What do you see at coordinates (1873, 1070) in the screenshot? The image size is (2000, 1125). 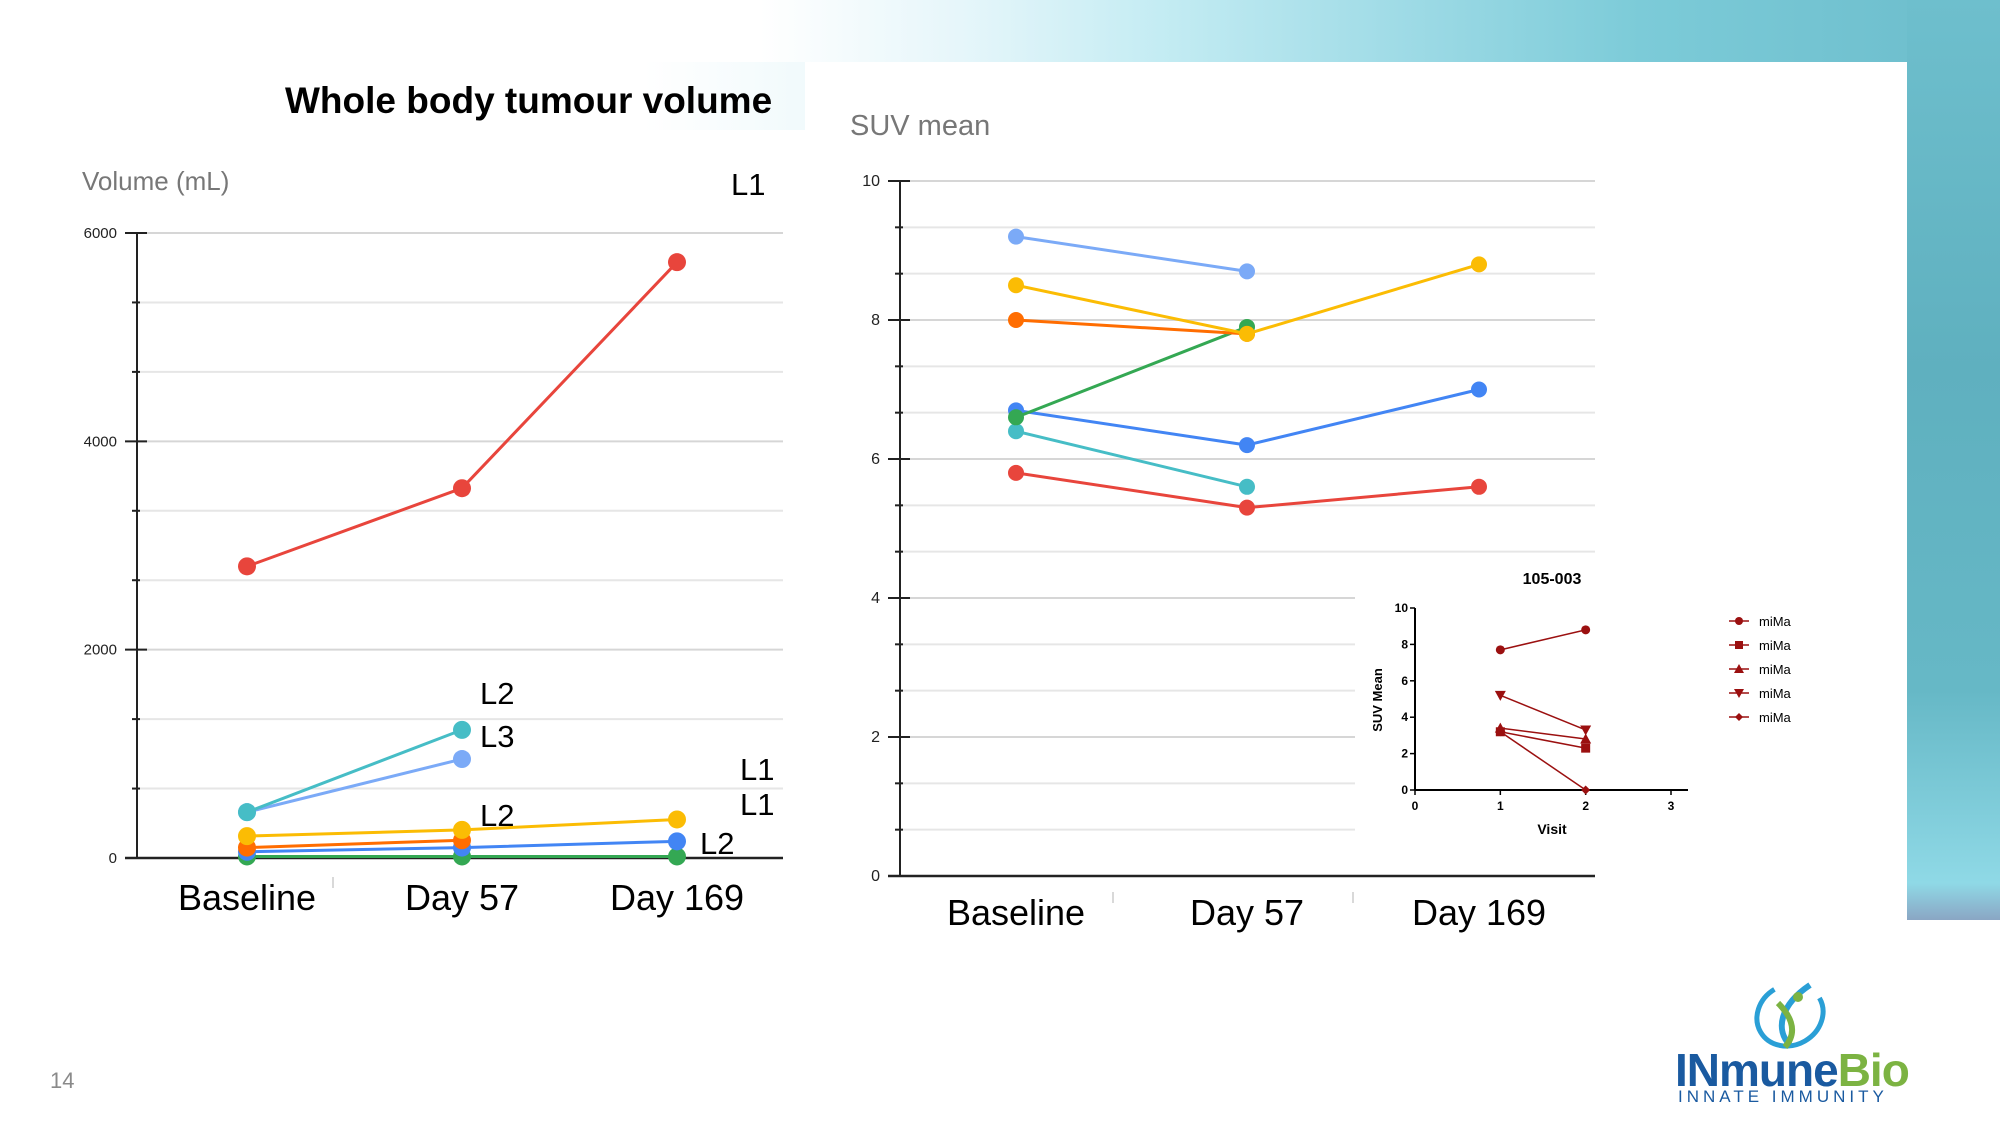 I see `logo-name-part2: Bio` at bounding box center [1873, 1070].